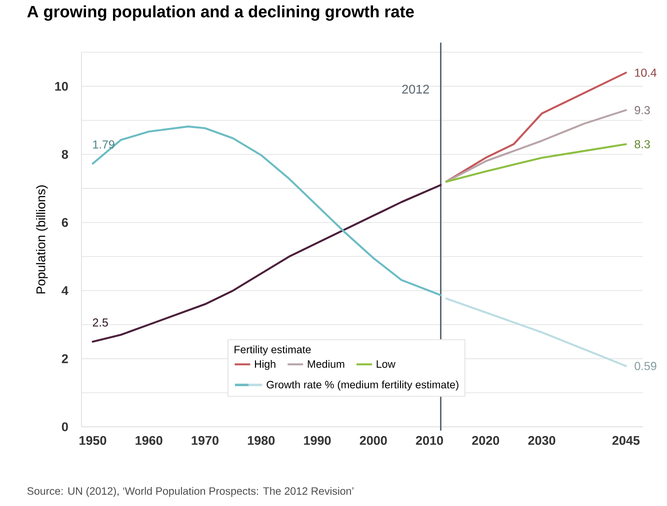 This screenshot has height=506, width=667. I want to click on y-tick-label: 4, so click(65, 290).